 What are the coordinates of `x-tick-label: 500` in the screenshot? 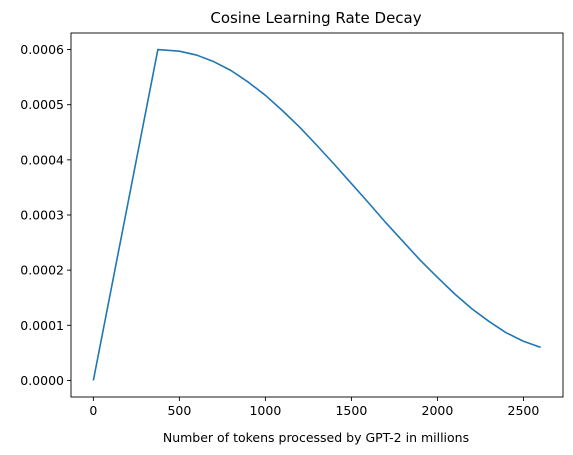 It's located at (179, 410).